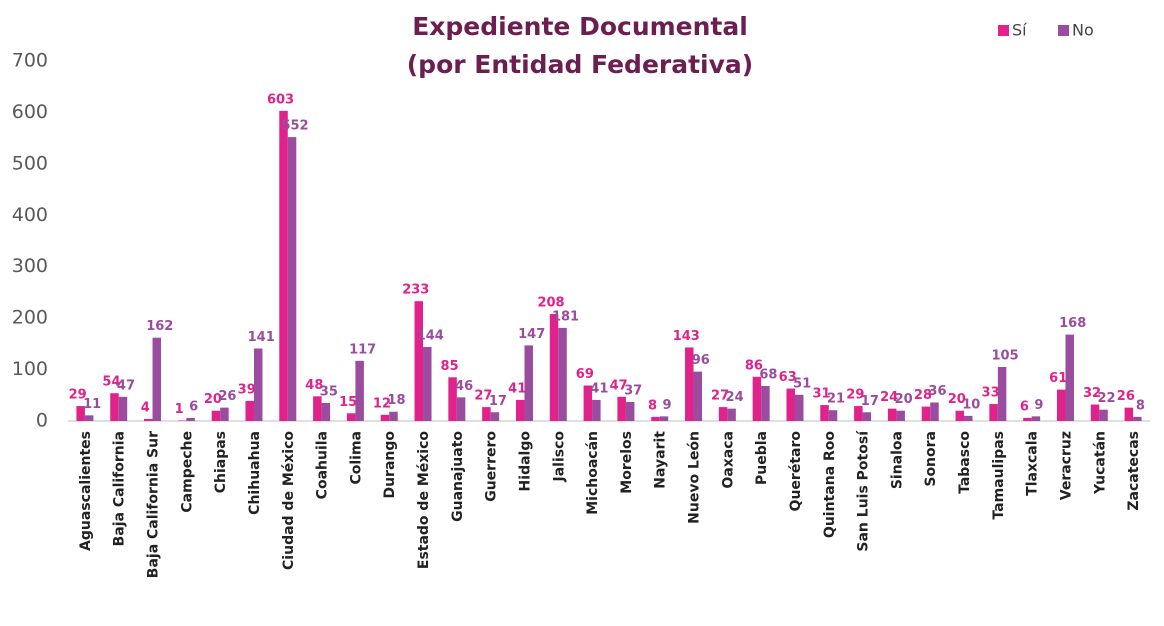 The image size is (1164, 626). What do you see at coordinates (1106, 398) in the screenshot?
I see `value-label: 22` at bounding box center [1106, 398].